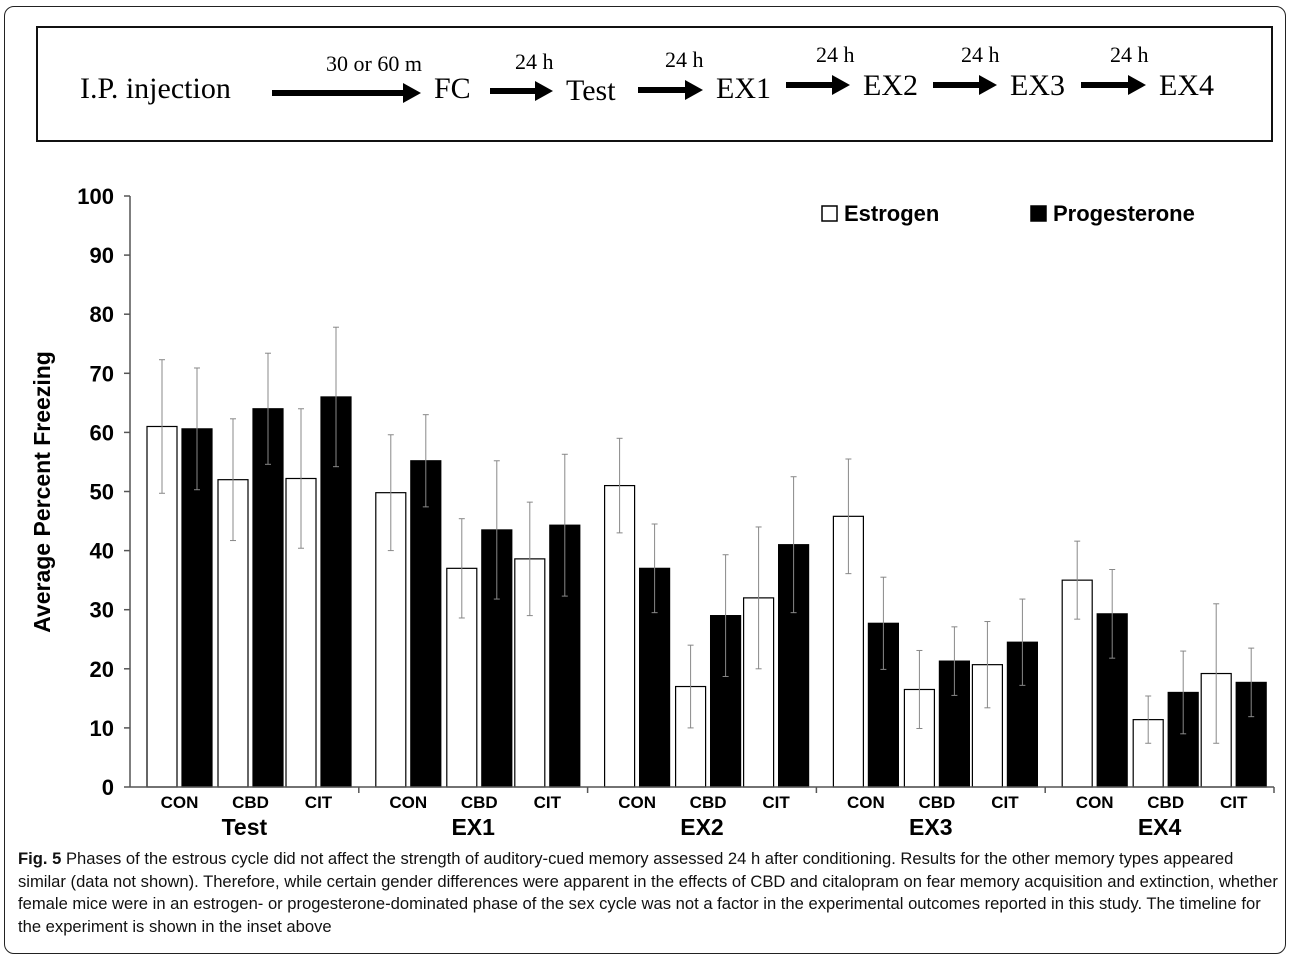 This screenshot has width=1292, height=960. What do you see at coordinates (891, 213) in the screenshot?
I see `legend-label-estrogen: Estrogen` at bounding box center [891, 213].